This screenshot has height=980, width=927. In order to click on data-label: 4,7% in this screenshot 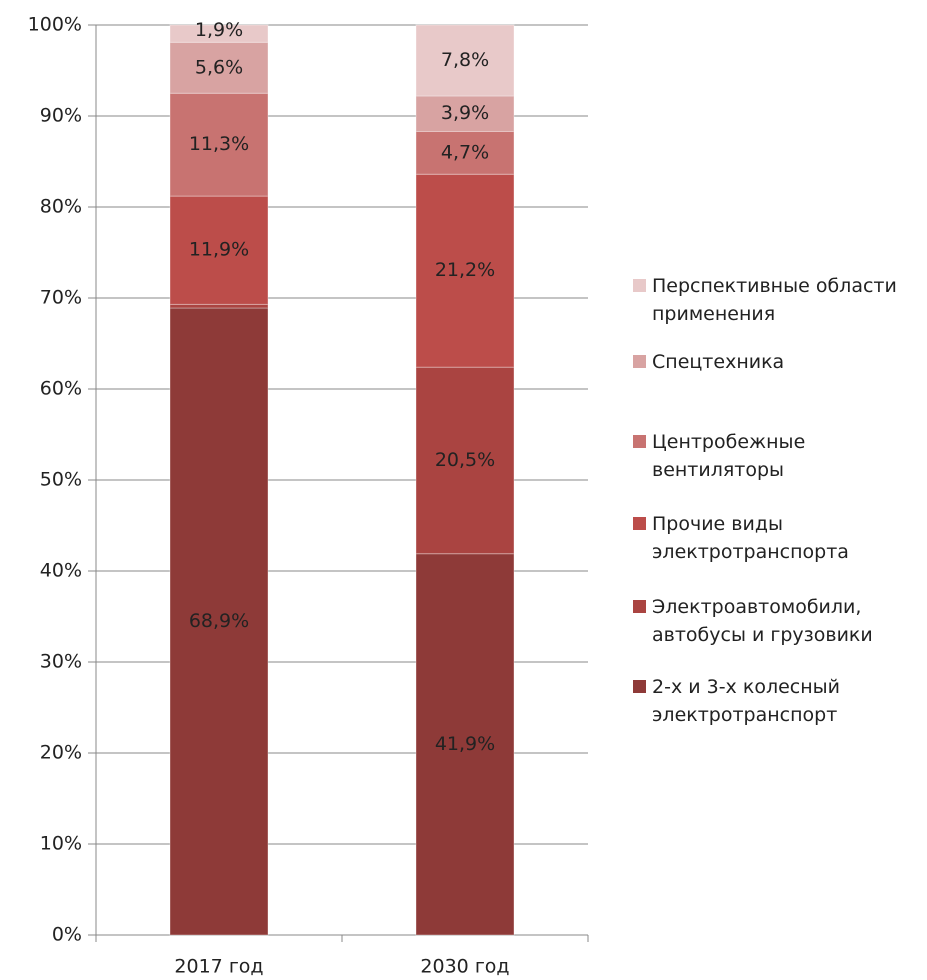, I will do `click(465, 152)`.